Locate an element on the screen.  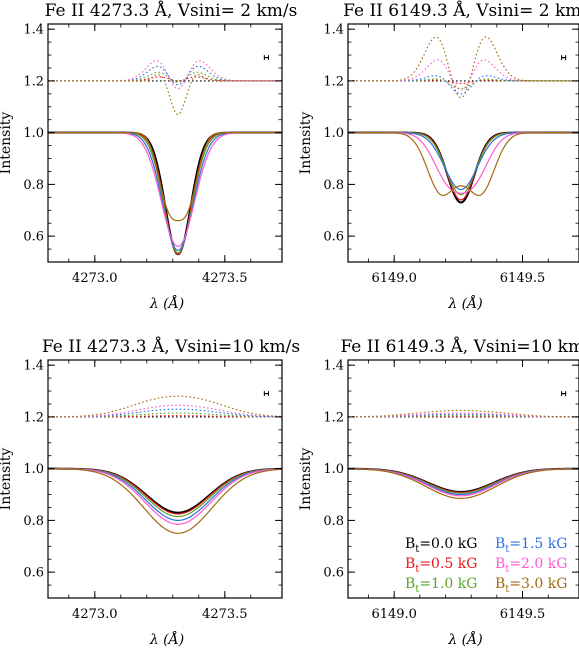
legend-entry: Bt=1.5 kG is located at coordinates (531, 545).